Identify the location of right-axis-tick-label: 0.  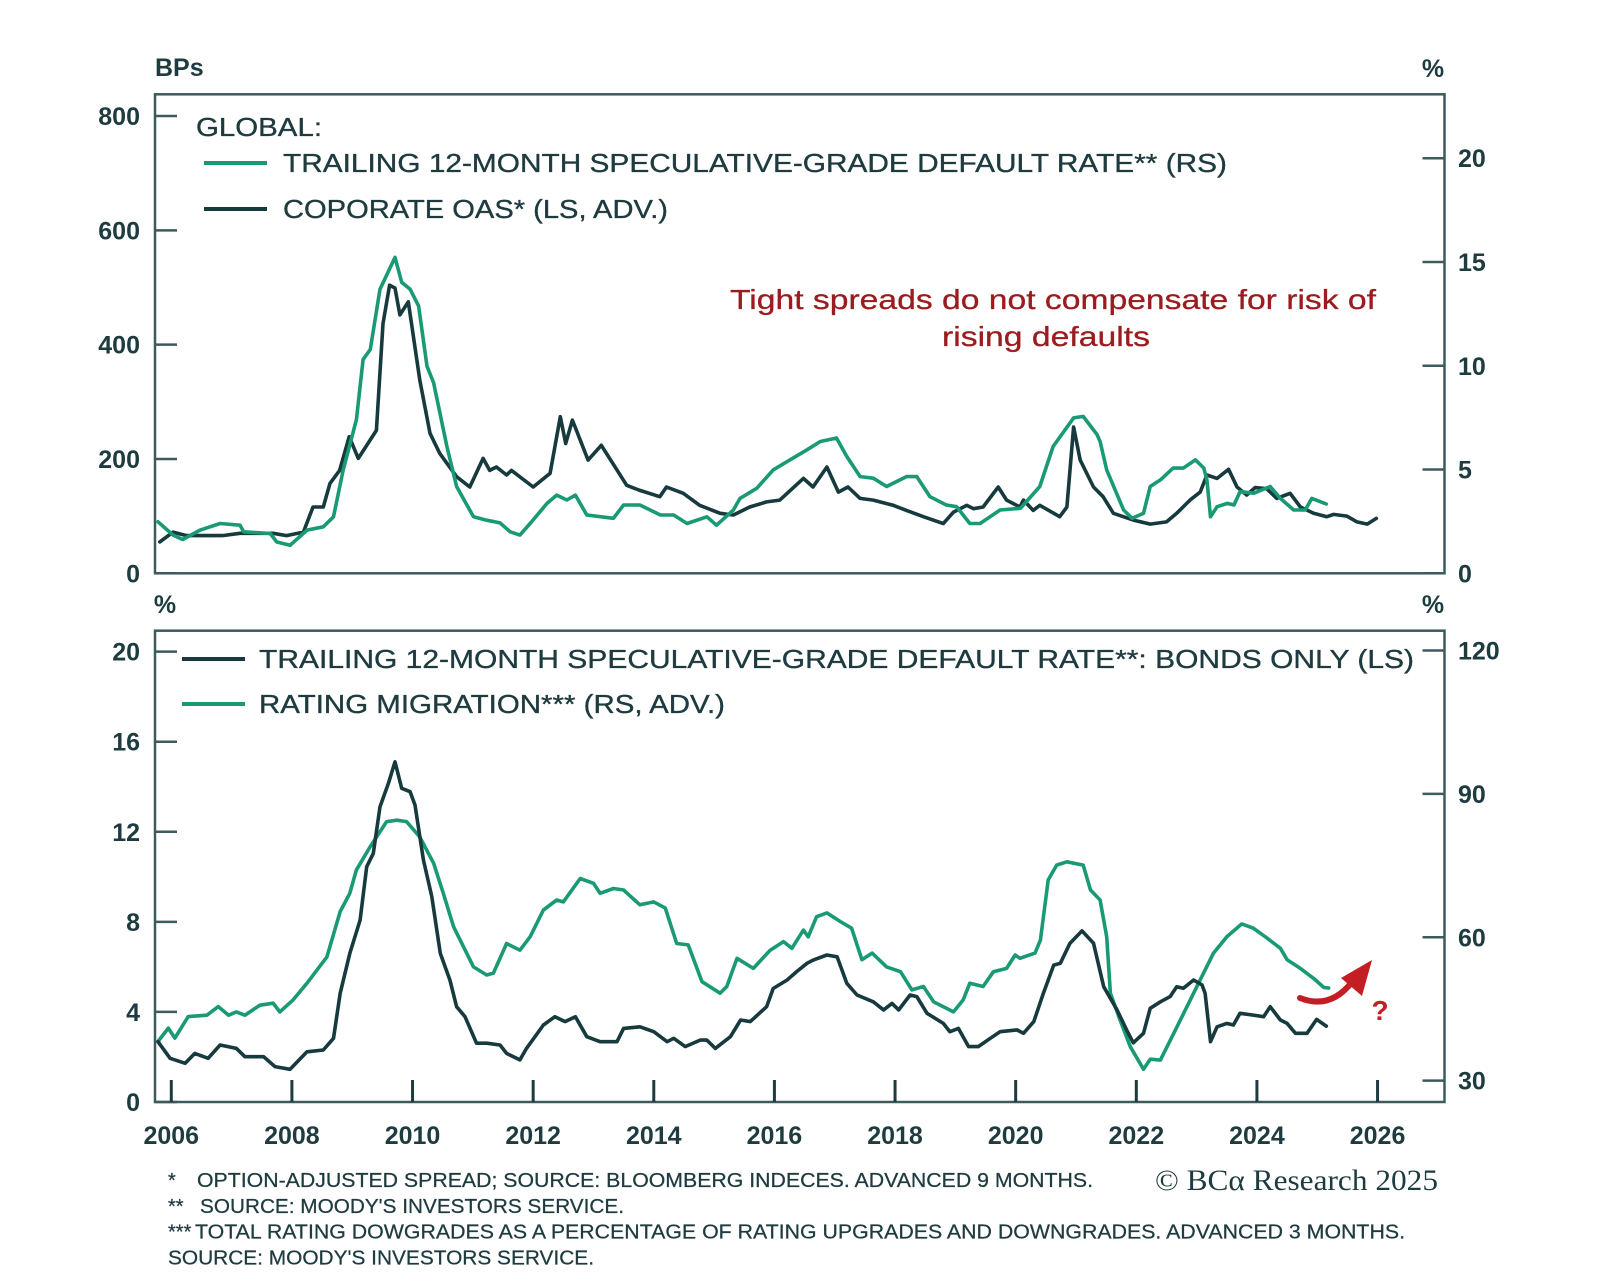
(1465, 574).